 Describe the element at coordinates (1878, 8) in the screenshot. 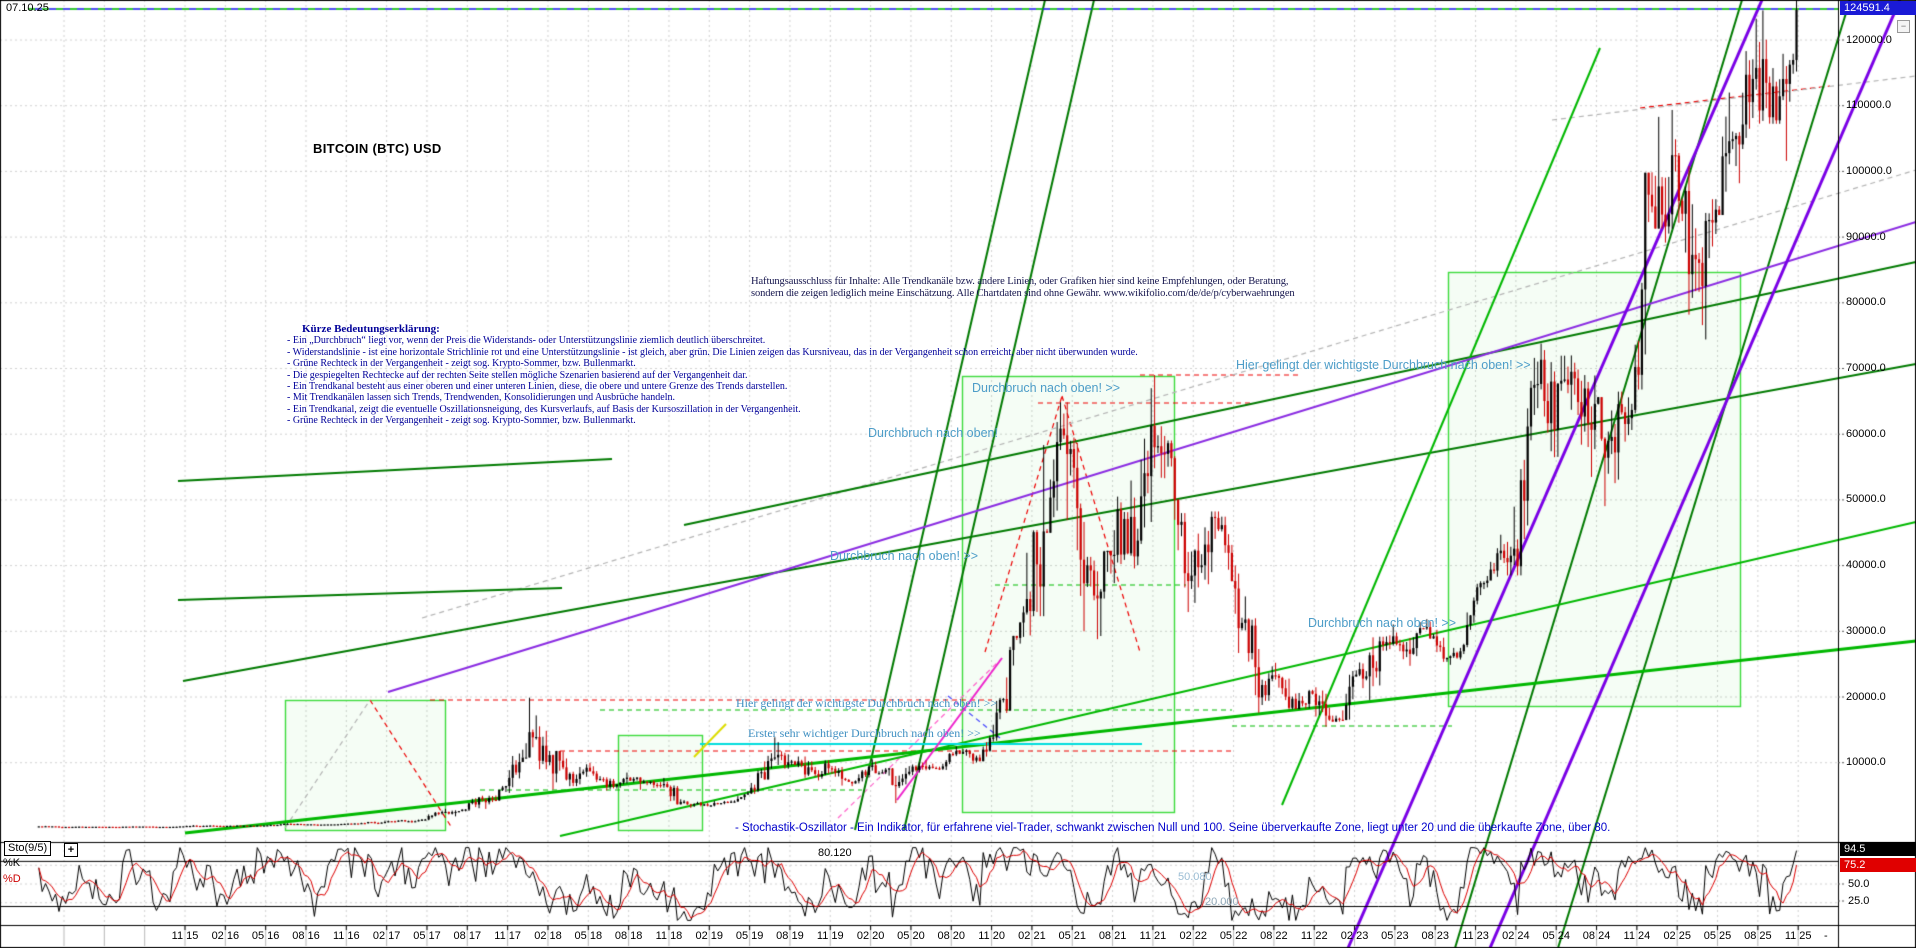

I see `current-price-badge: 124591.4` at that location.